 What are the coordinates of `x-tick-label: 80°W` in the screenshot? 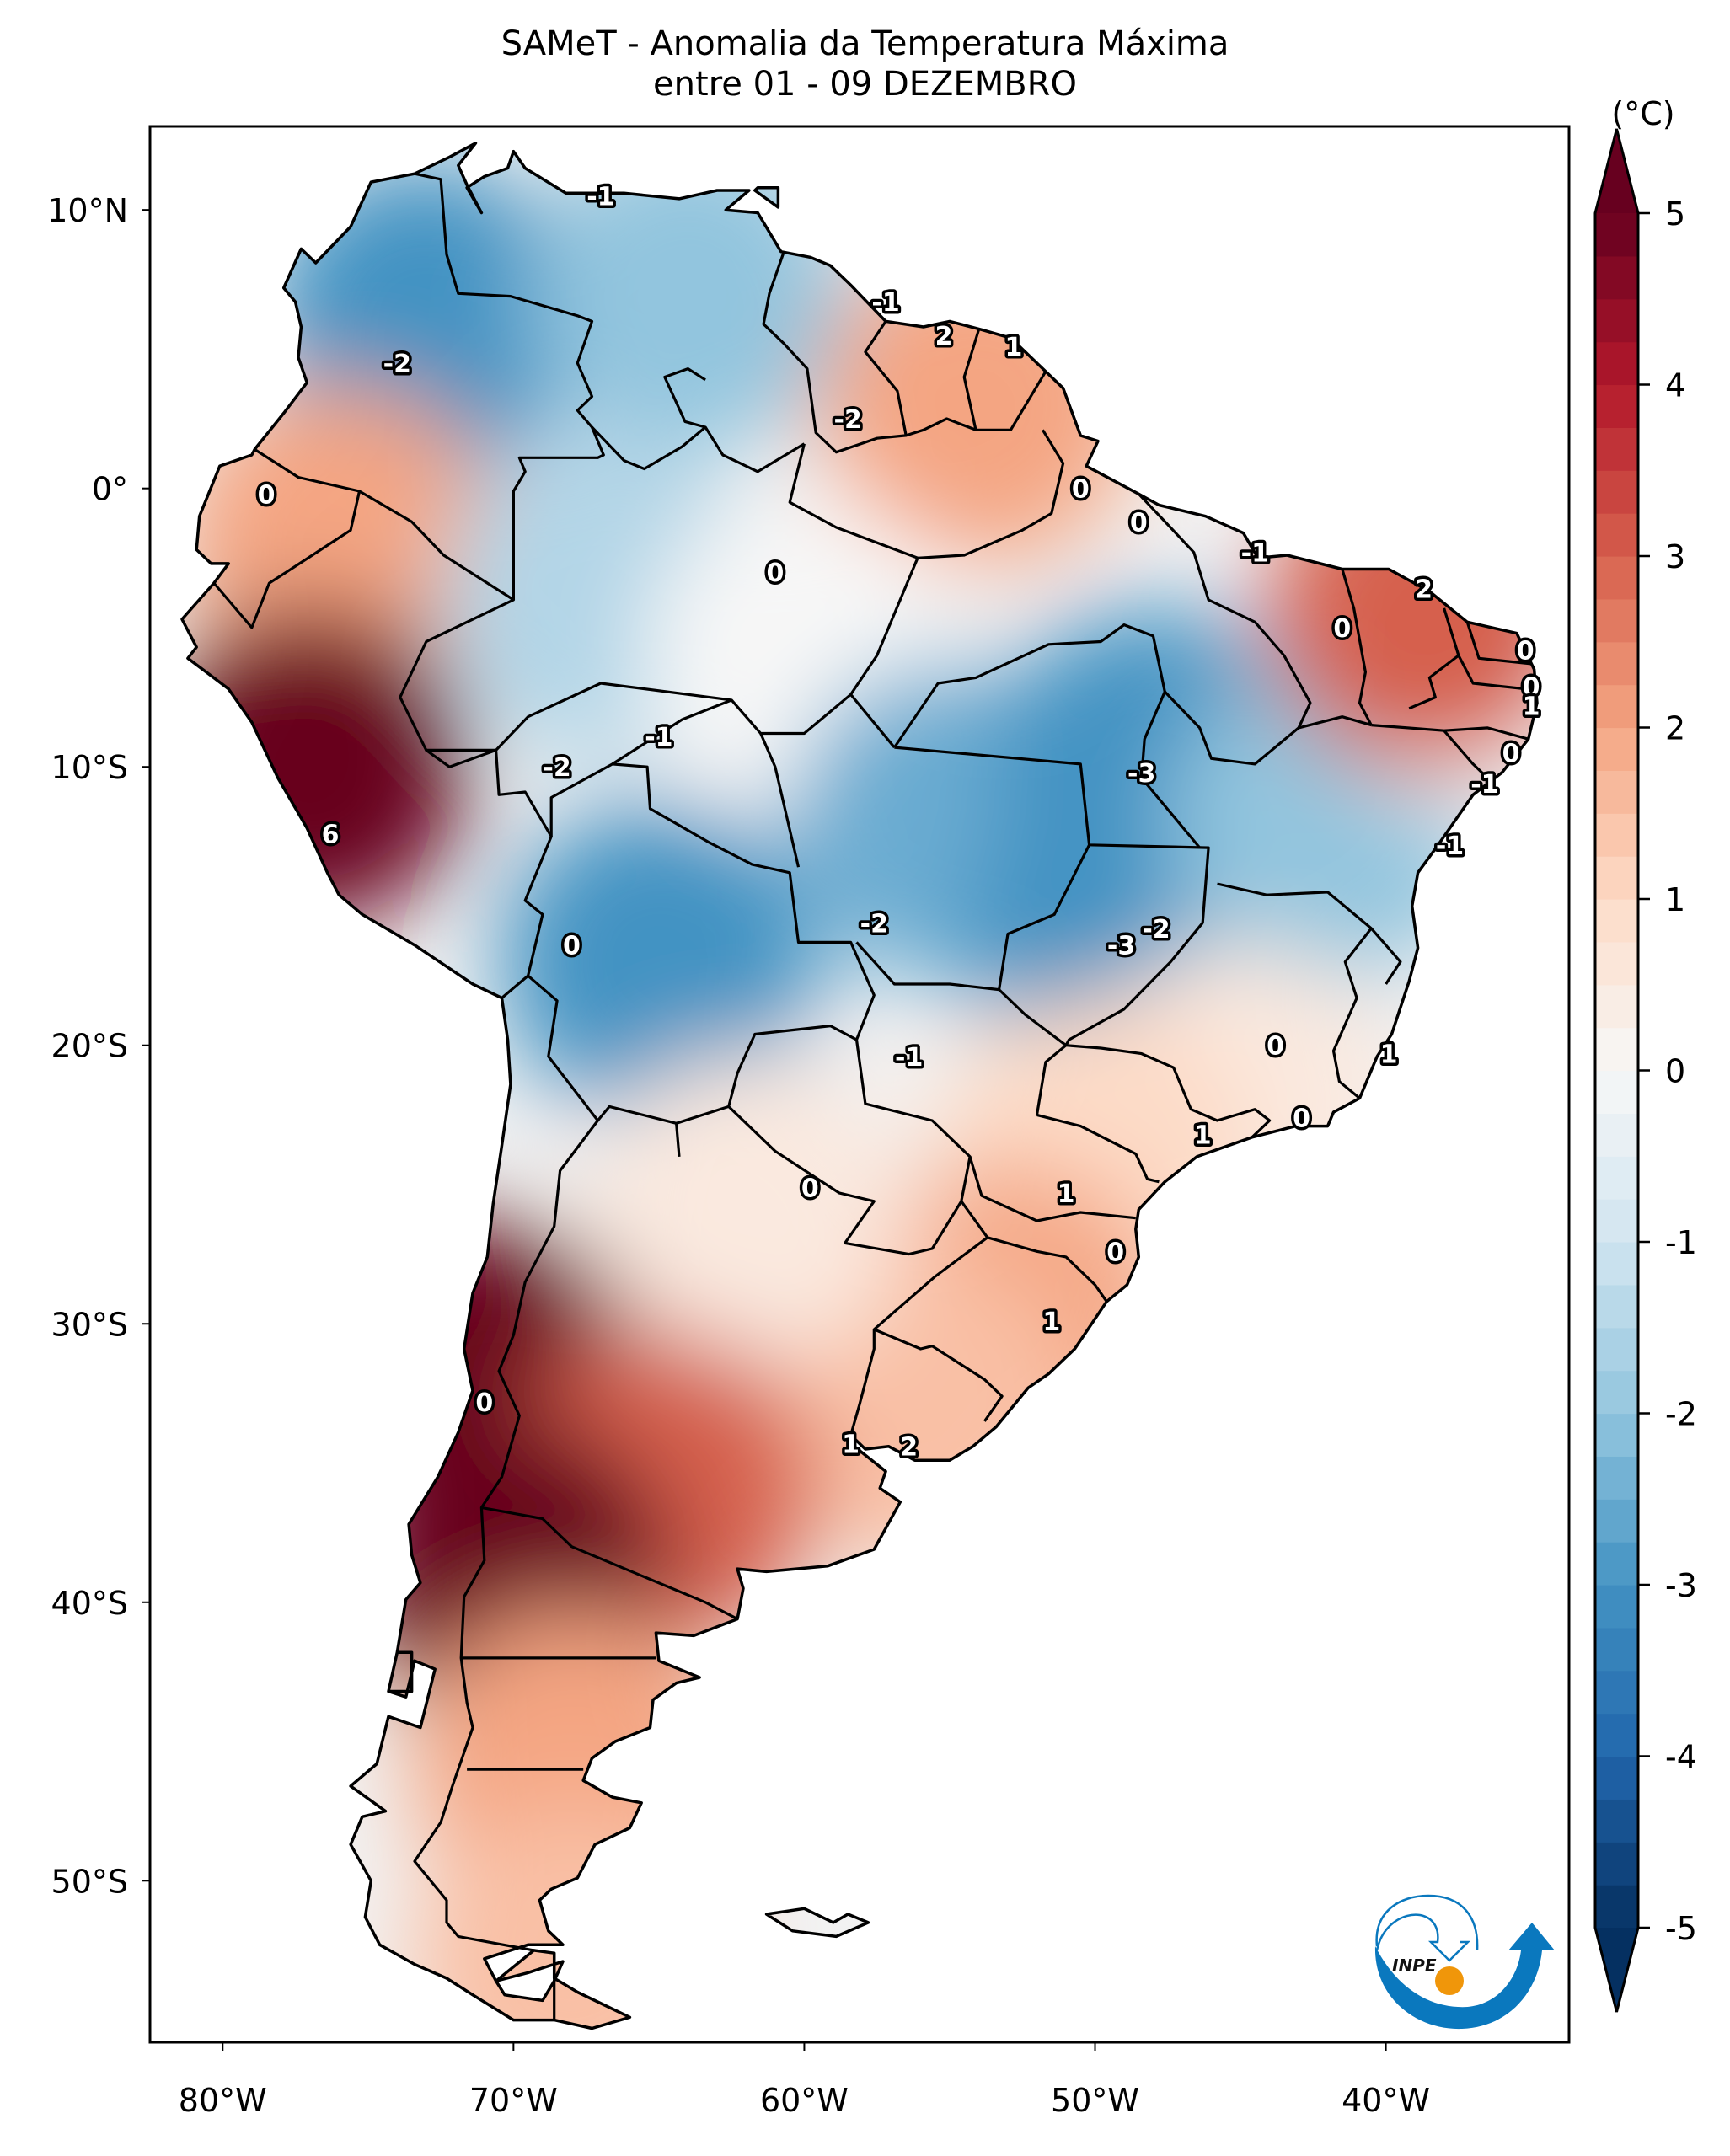 It's located at (223, 2100).